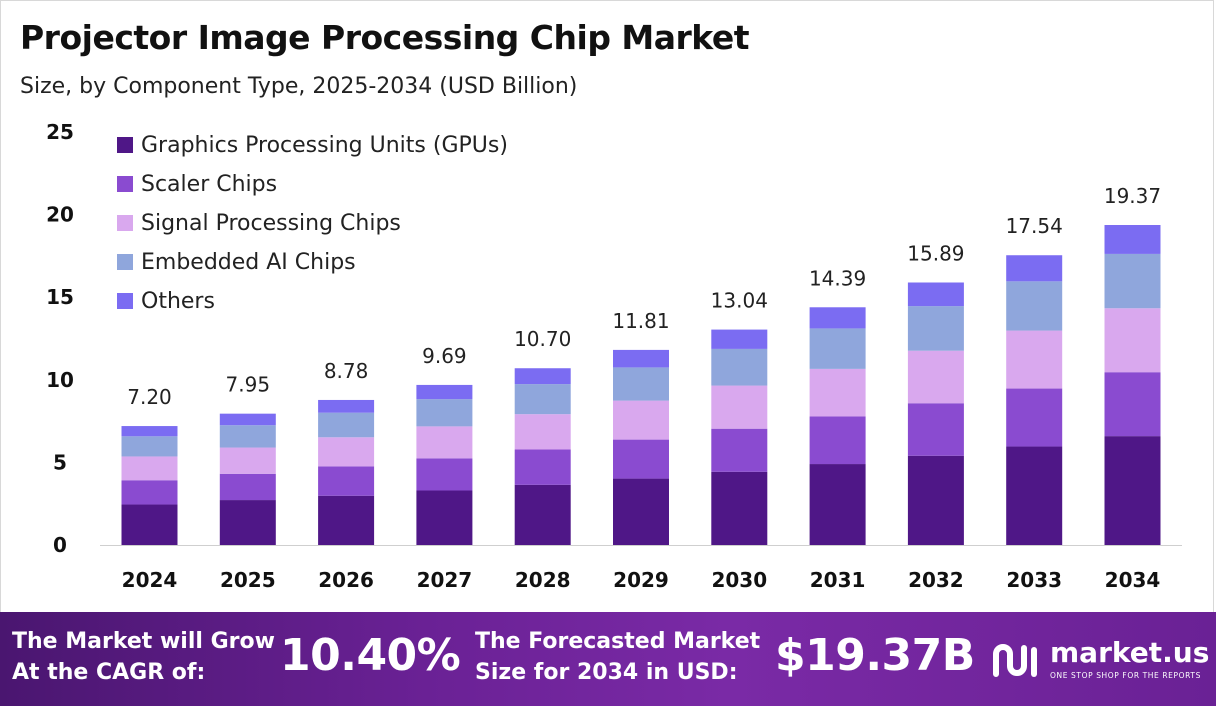 The width and height of the screenshot is (1216, 706). I want to click on bar-total-label: 15.89, so click(935, 253).